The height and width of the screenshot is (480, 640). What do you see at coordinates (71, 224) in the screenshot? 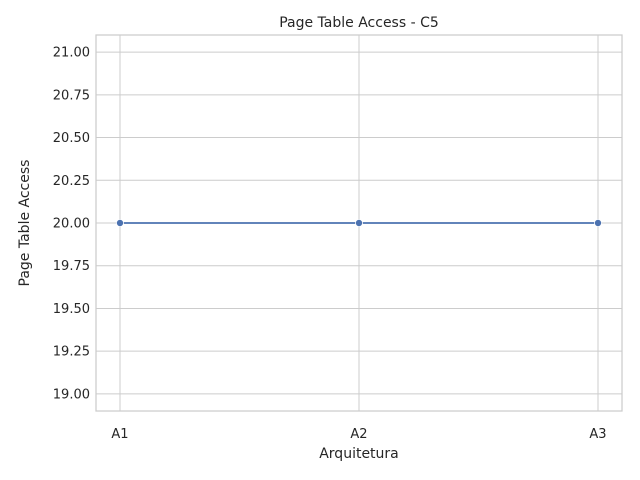
I see `y-tick-label: 20.00` at bounding box center [71, 224].